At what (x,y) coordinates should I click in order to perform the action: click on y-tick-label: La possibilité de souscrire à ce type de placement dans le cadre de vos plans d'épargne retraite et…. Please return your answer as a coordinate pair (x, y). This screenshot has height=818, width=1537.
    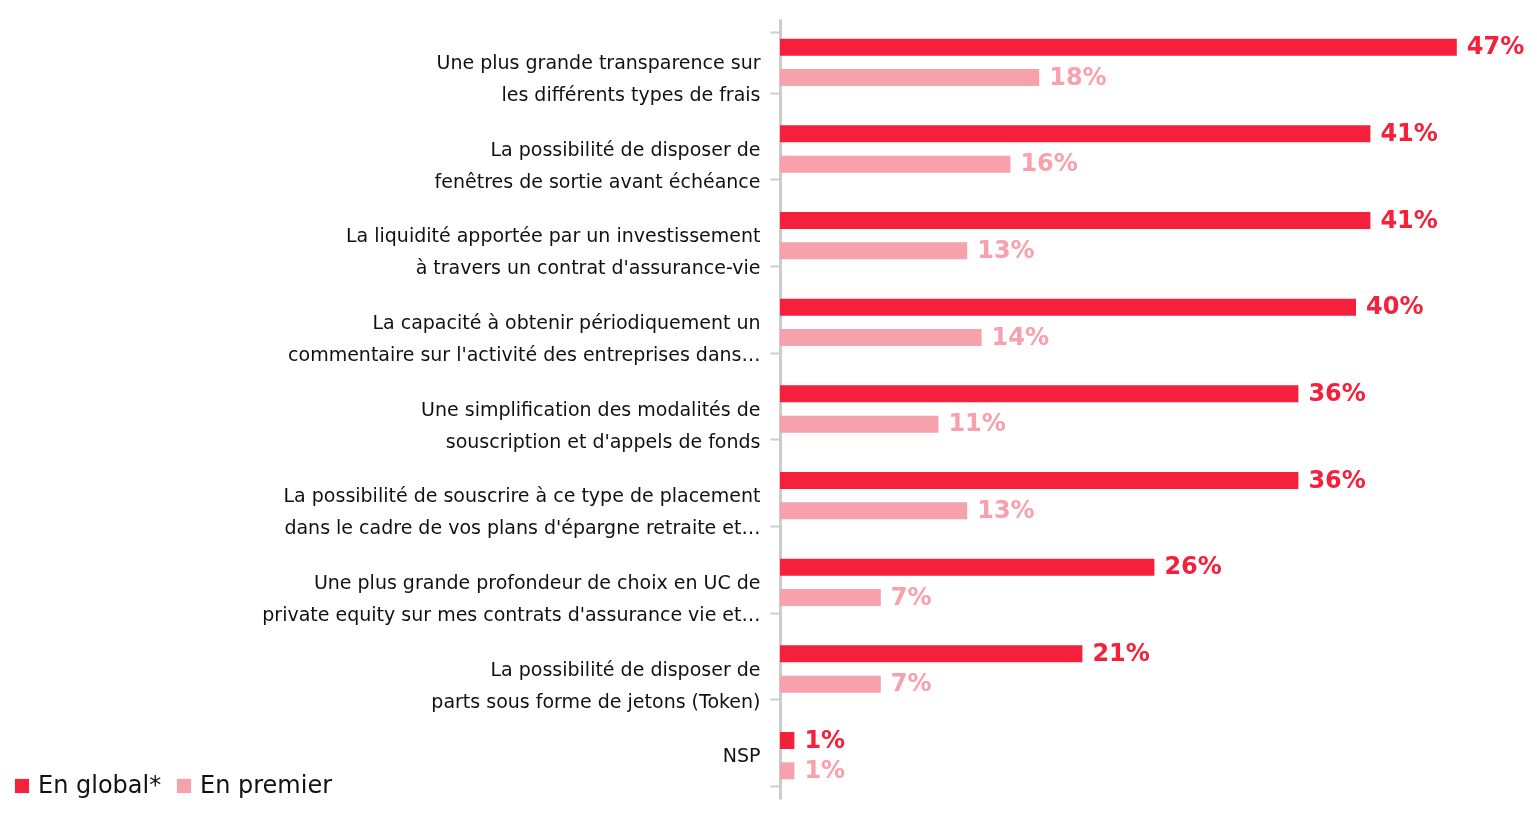
    Looking at the image, I should click on (522, 511).